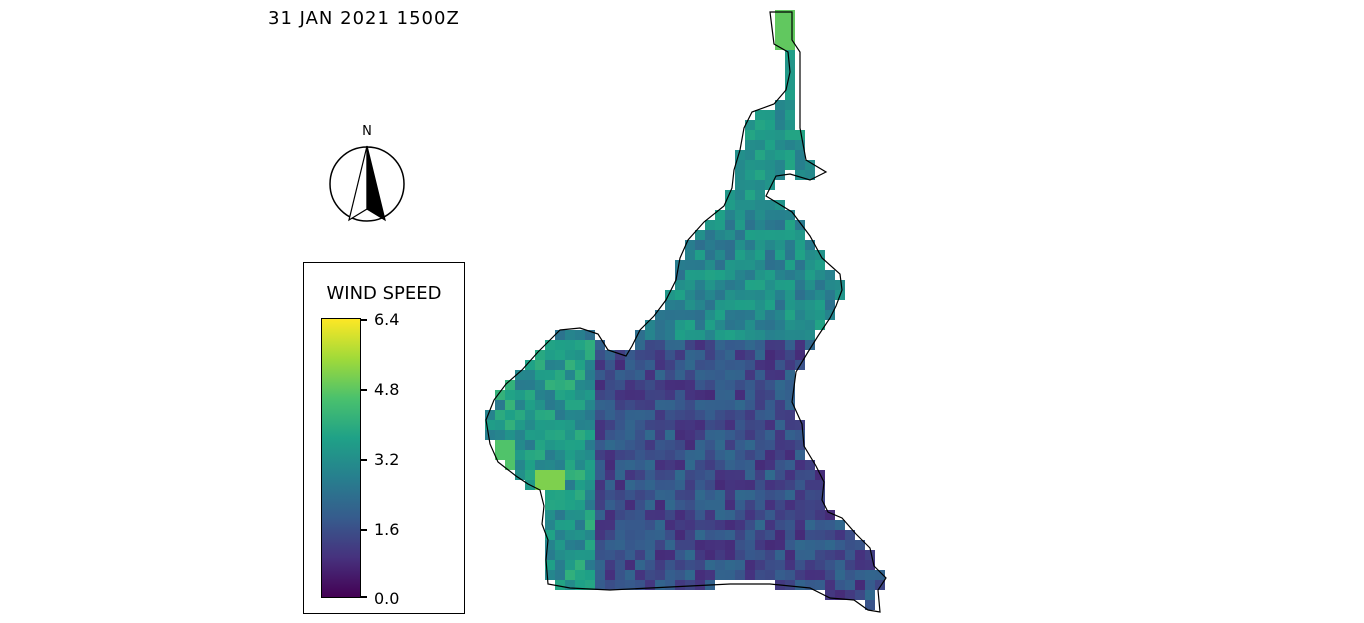  Describe the element at coordinates (384, 438) in the screenshot. I see `legend: WIND SPEED 6.4 4.8 3.2 1.6 0.0` at that location.